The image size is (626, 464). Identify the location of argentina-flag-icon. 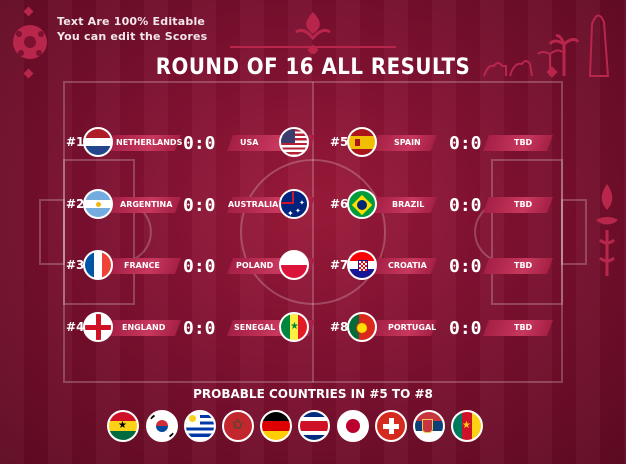
(98, 204).